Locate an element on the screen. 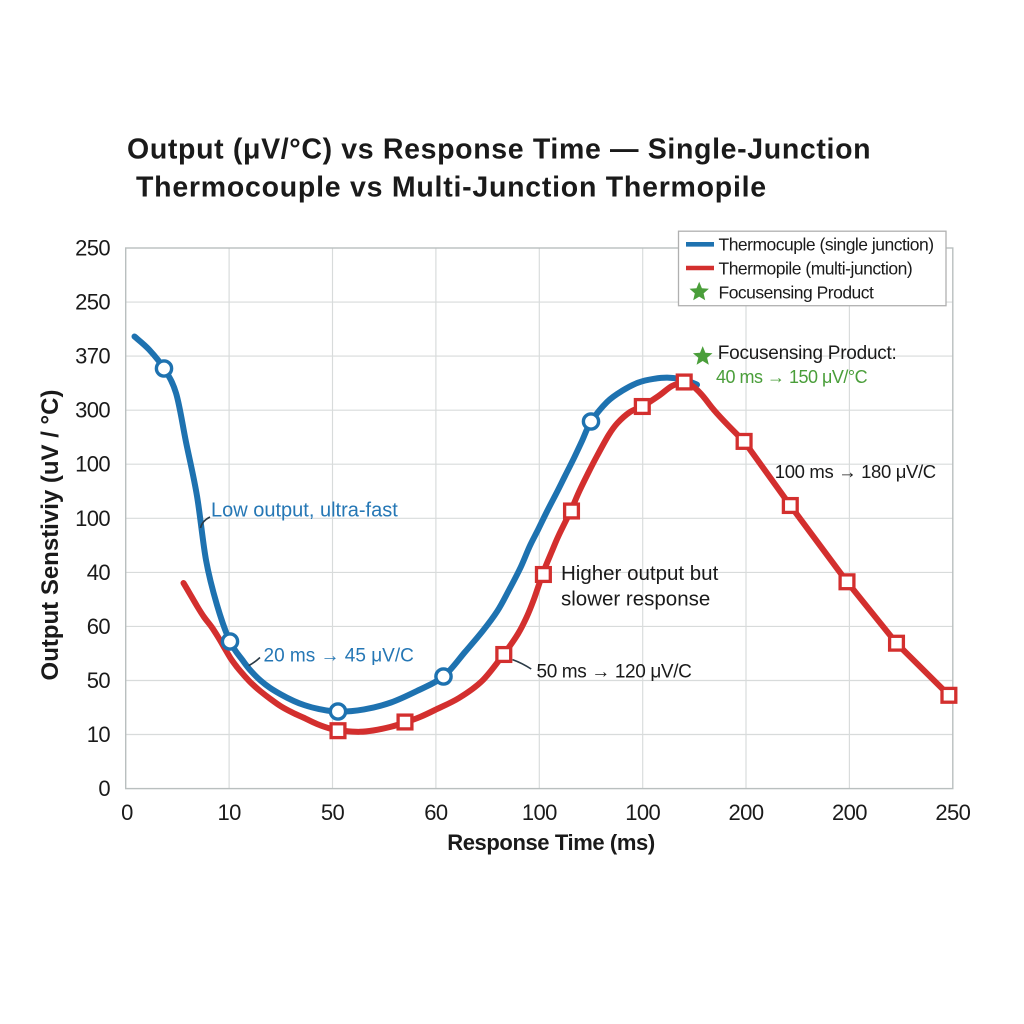 The height and width of the screenshot is (1024, 1024). svg-text: 370 is located at coordinates (92, 356).